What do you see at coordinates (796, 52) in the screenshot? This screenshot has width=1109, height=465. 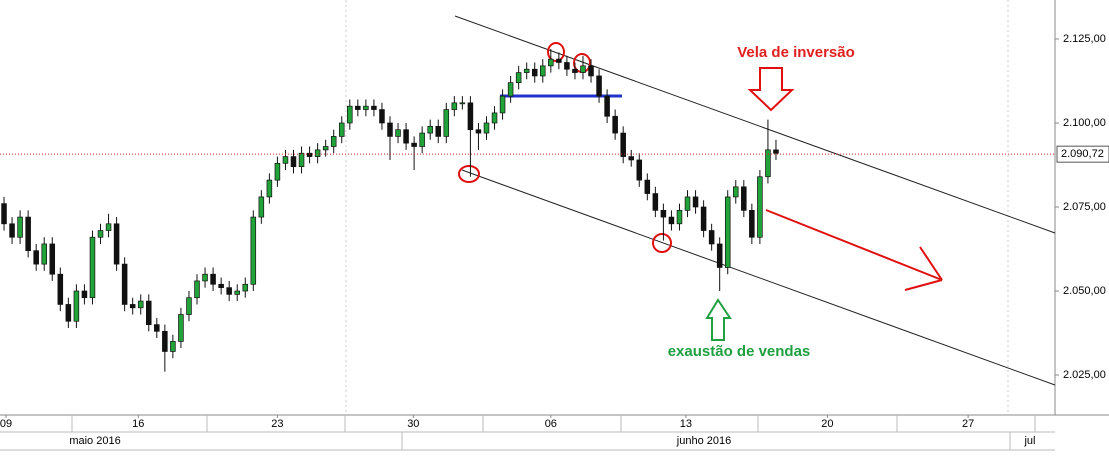 I see `annotation: Vela de inversão` at bounding box center [796, 52].